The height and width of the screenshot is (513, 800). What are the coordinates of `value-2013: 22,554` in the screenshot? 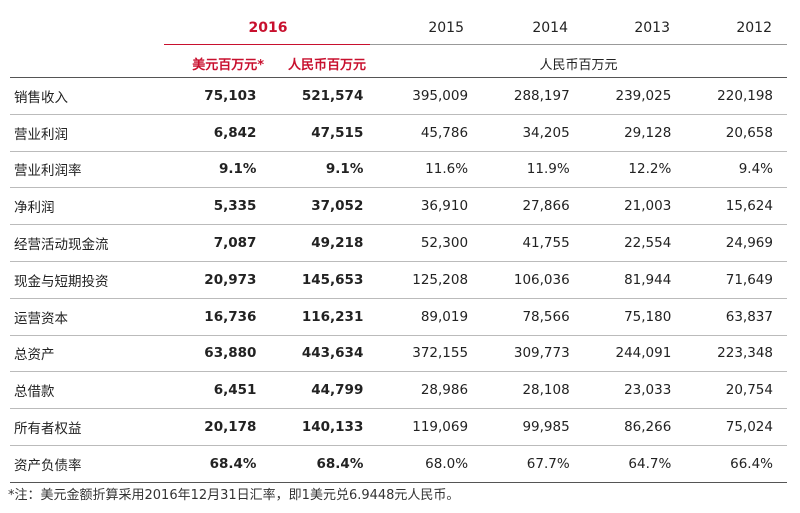 It's located at (622, 243).